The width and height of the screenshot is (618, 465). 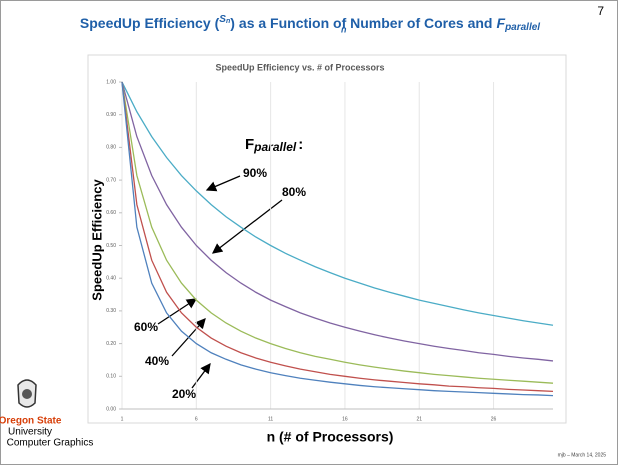 What do you see at coordinates (157, 361) in the screenshot?
I see `series-annotation: 40%` at bounding box center [157, 361].